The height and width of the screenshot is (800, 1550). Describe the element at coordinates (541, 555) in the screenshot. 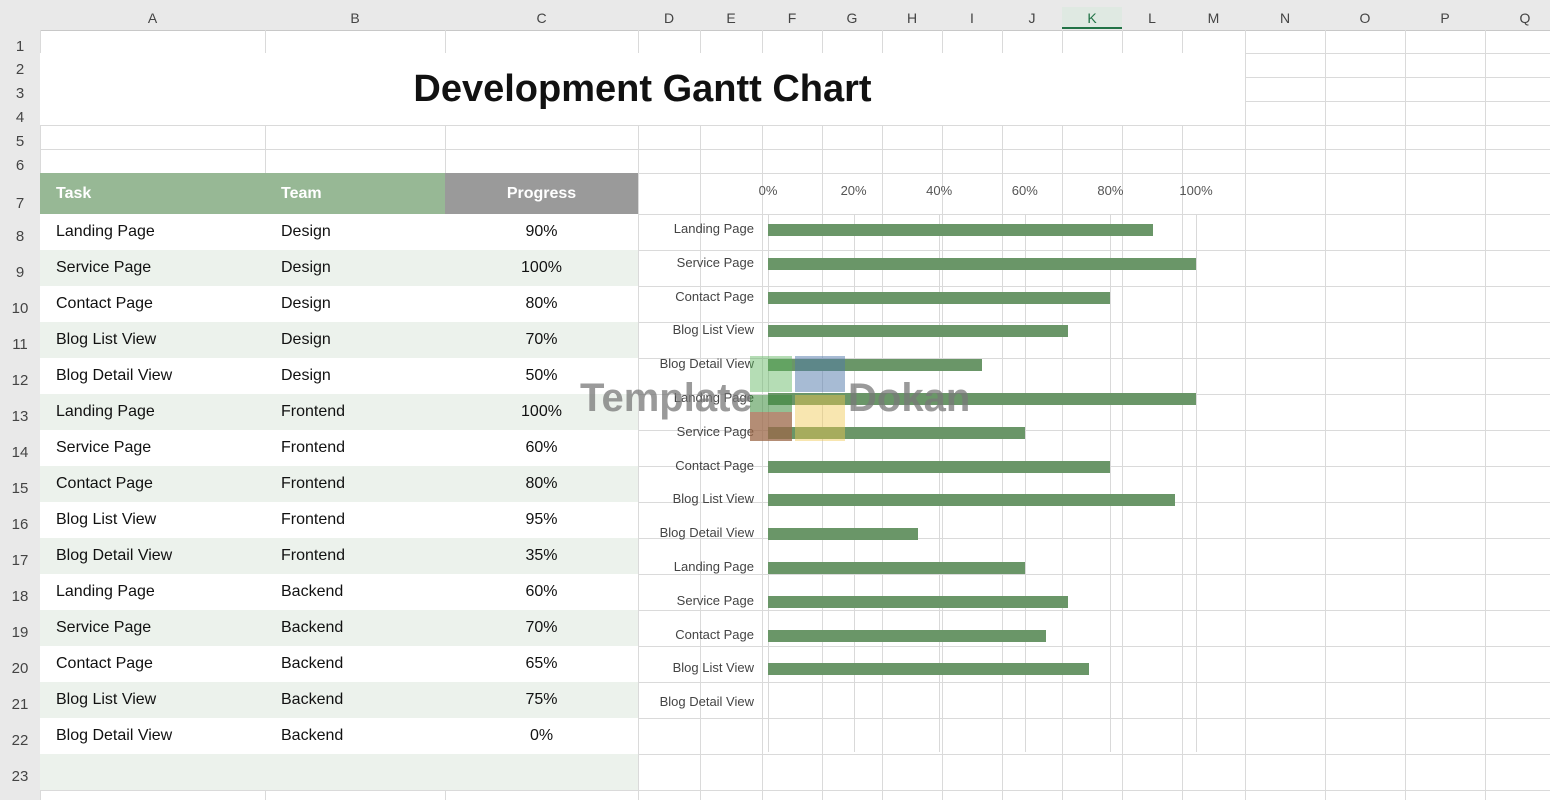

I see `progress-cell: 35%` at that location.